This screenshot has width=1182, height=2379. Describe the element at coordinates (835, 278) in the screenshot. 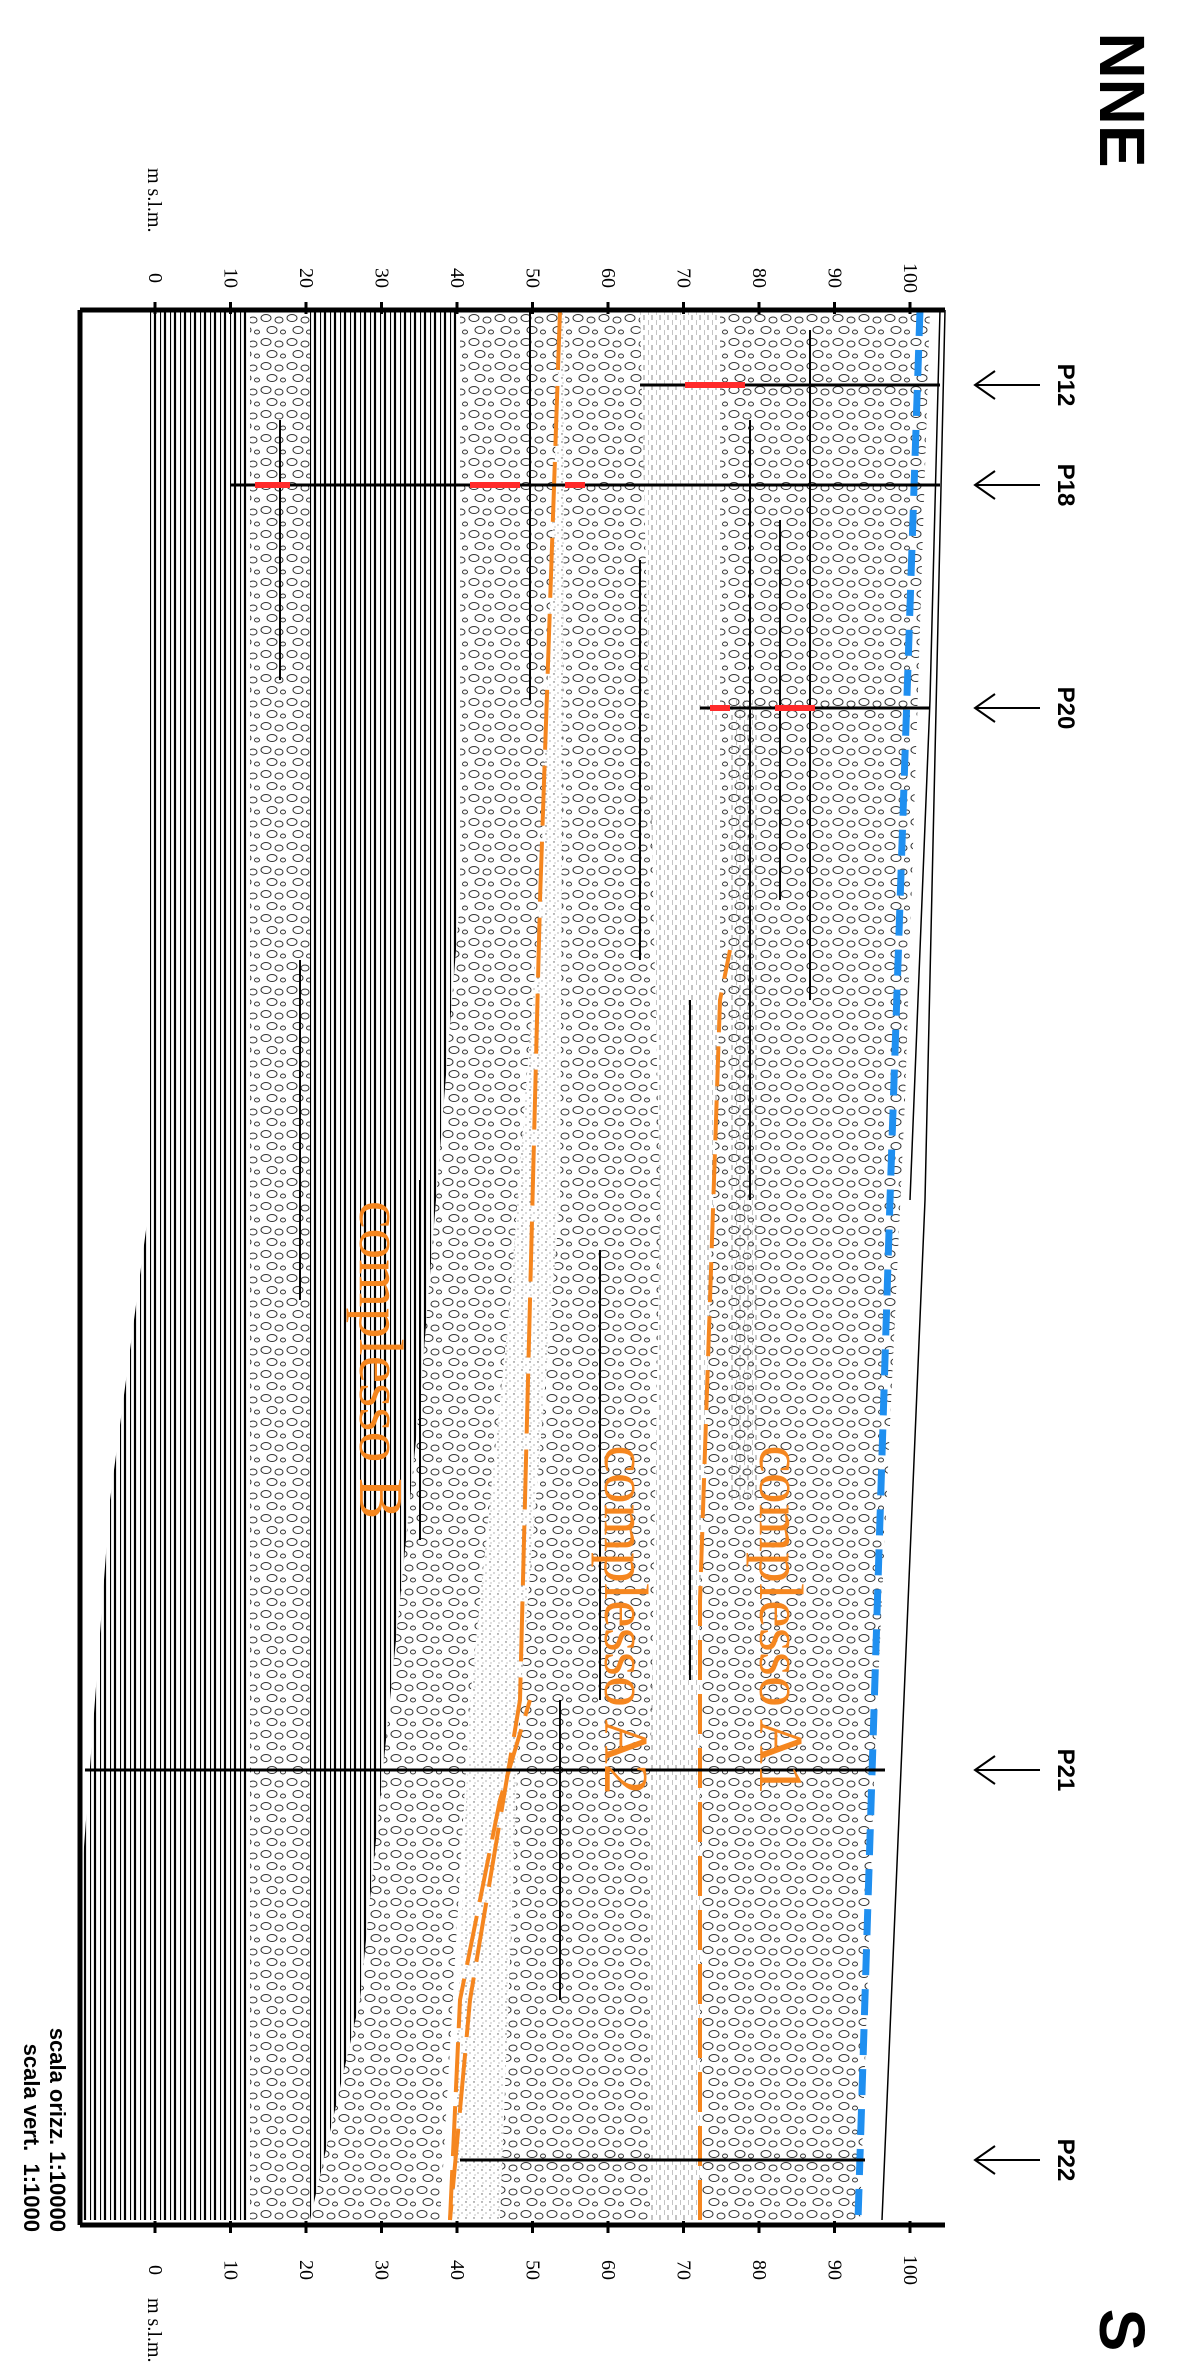

I see `tick-label-top: 90` at that location.